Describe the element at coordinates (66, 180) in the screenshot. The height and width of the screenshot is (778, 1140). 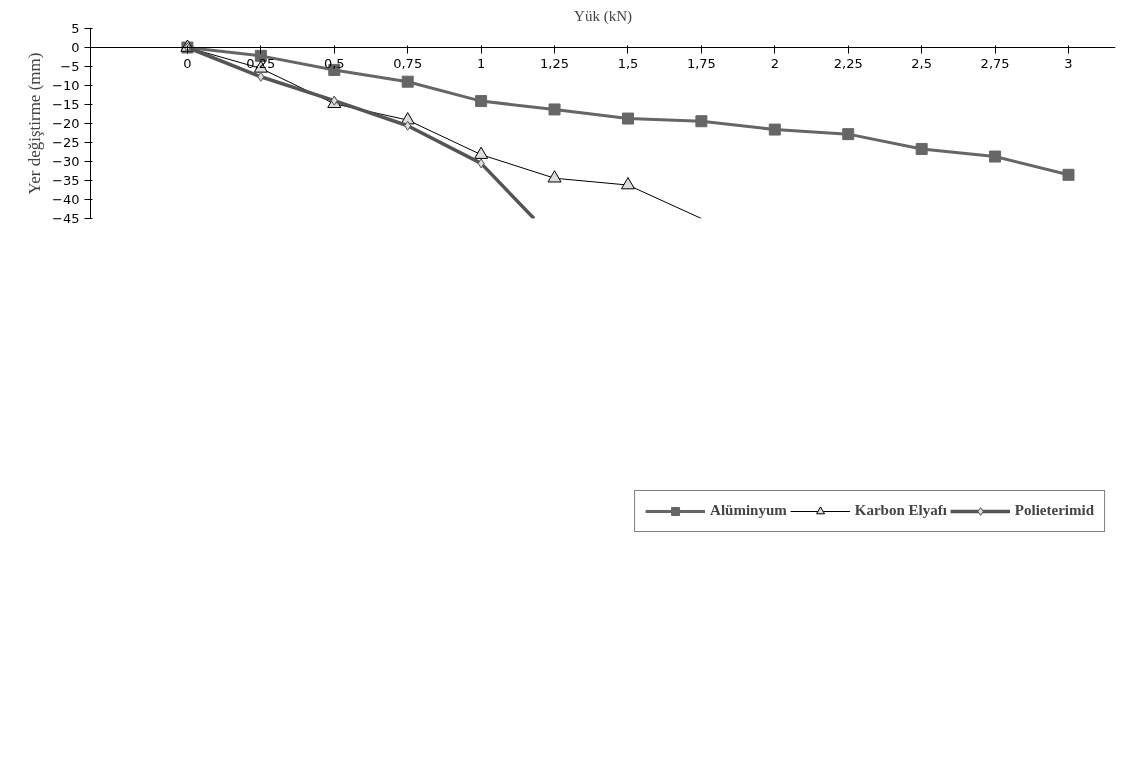
I see `y-tick-label: −35` at that location.